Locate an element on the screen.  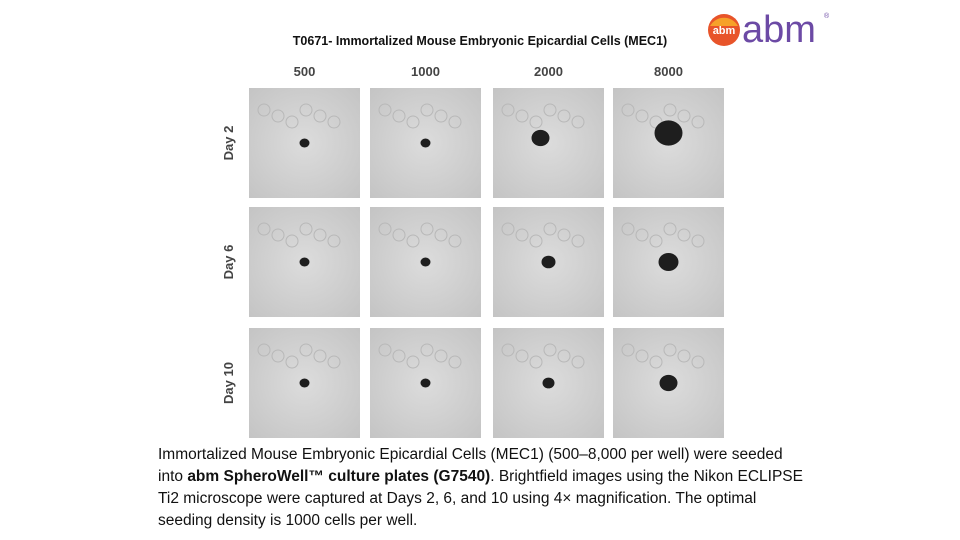
column-label: 8000 is located at coordinates (668, 71).